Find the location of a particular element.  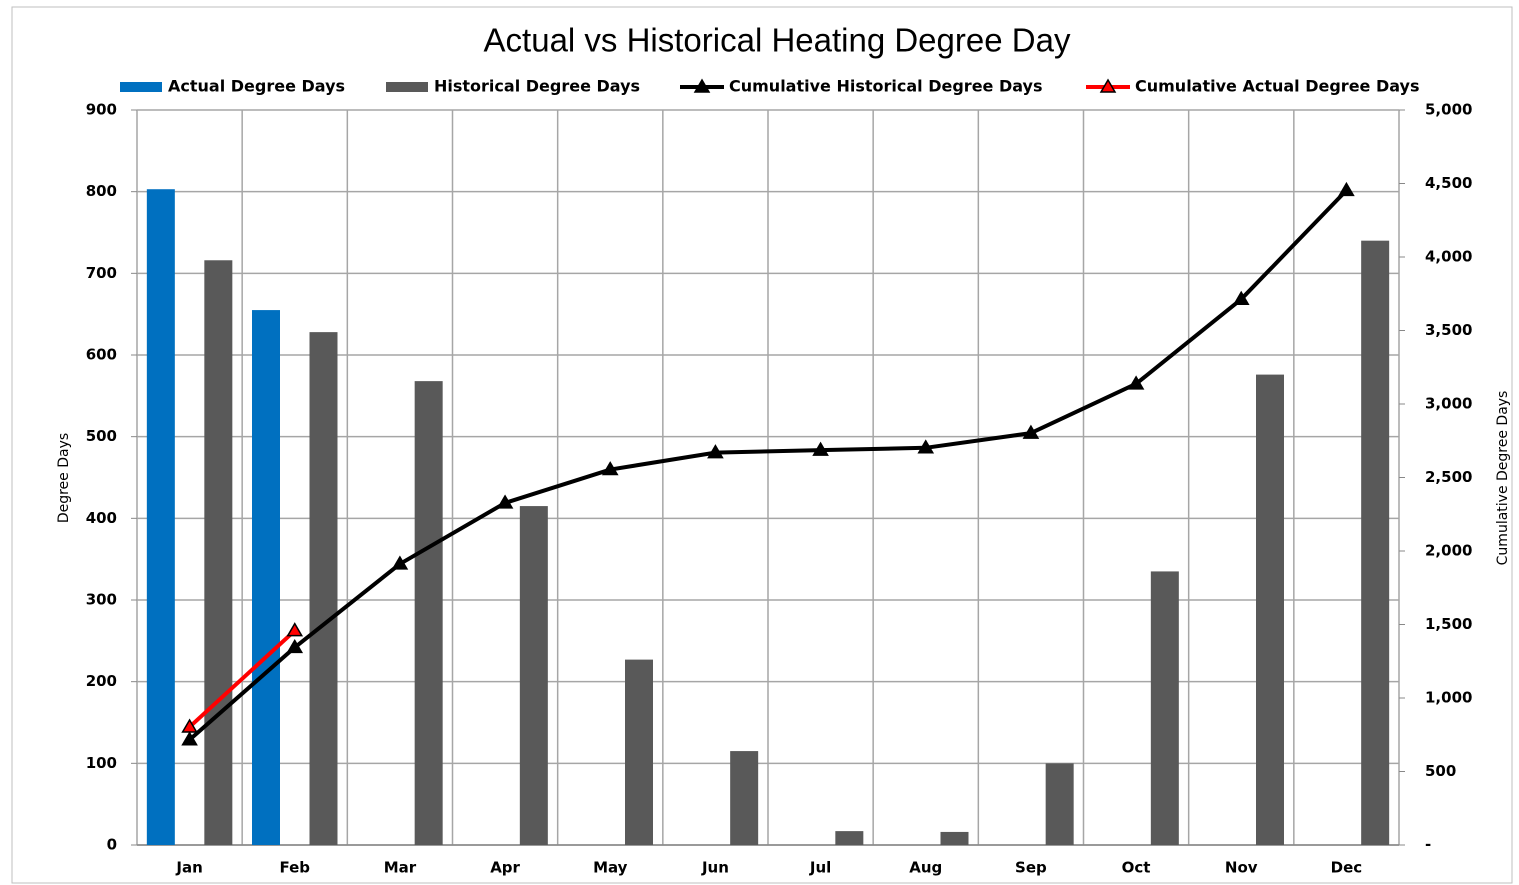

x-tick-label: Mar is located at coordinates (400, 868).